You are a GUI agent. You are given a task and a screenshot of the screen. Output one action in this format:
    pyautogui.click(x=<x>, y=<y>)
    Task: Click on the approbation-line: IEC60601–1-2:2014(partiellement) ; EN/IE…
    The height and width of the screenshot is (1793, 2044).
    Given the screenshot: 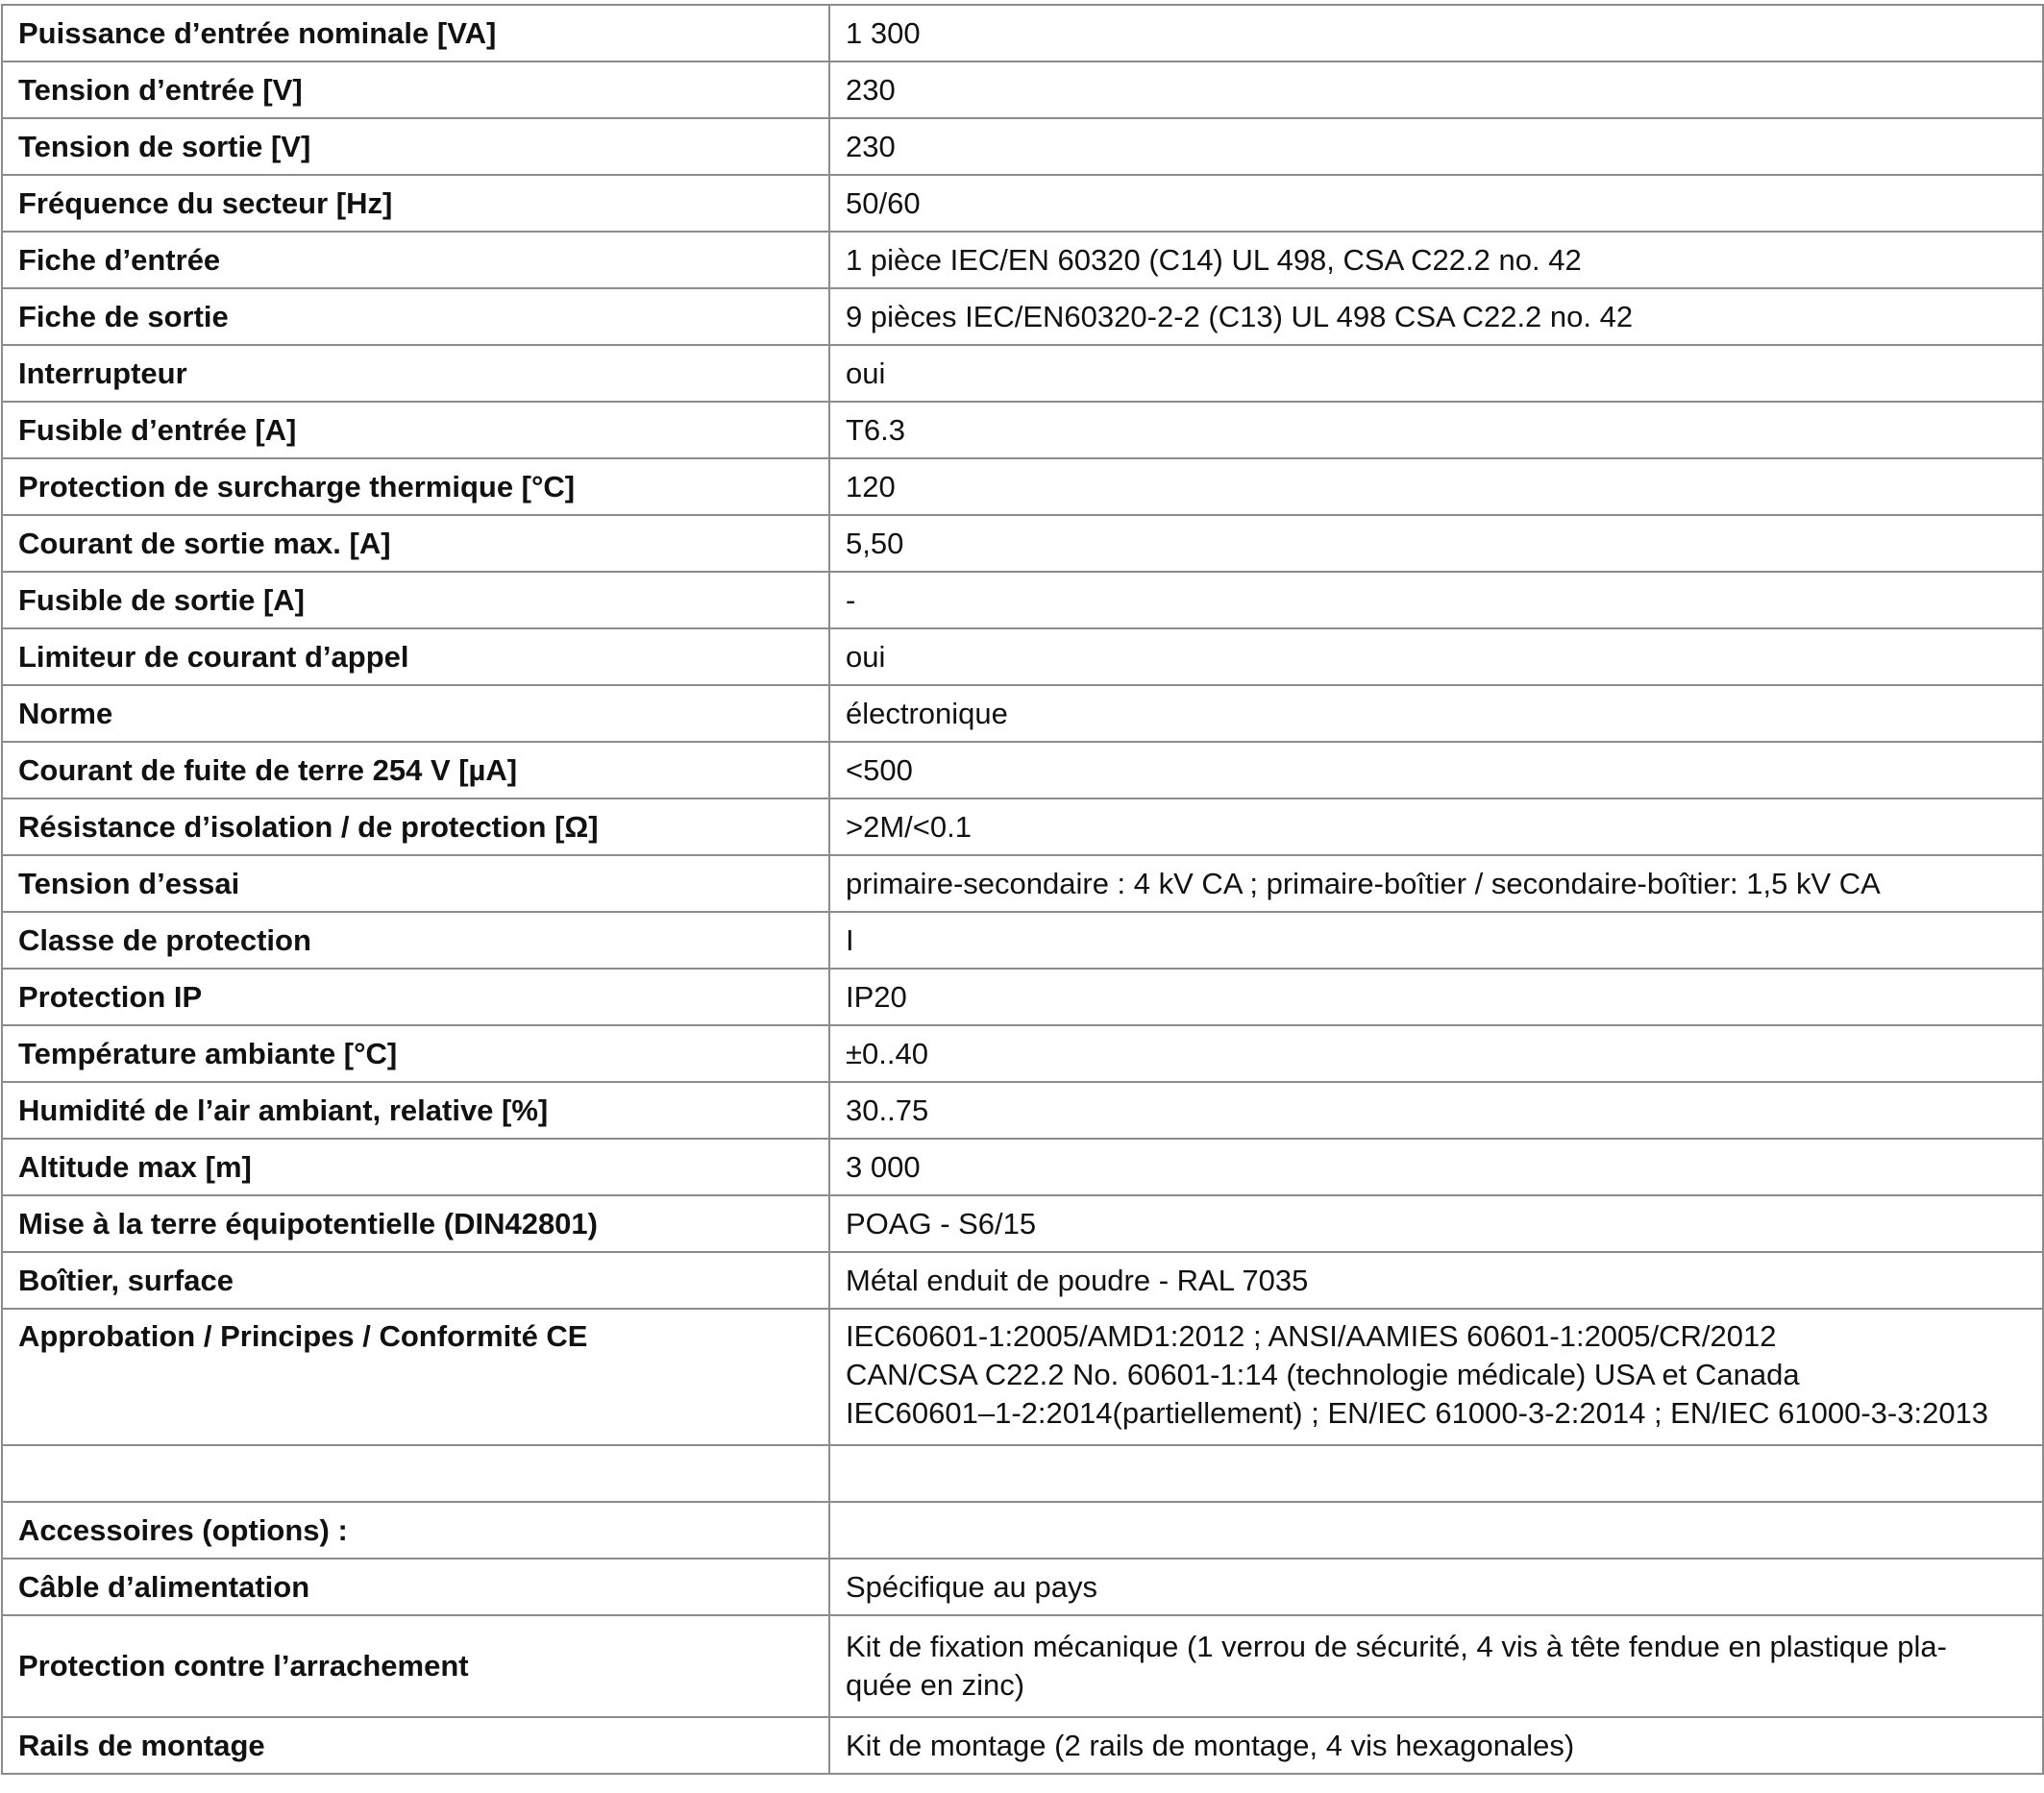 What is the action you would take?
    pyautogui.click(x=1417, y=1413)
    